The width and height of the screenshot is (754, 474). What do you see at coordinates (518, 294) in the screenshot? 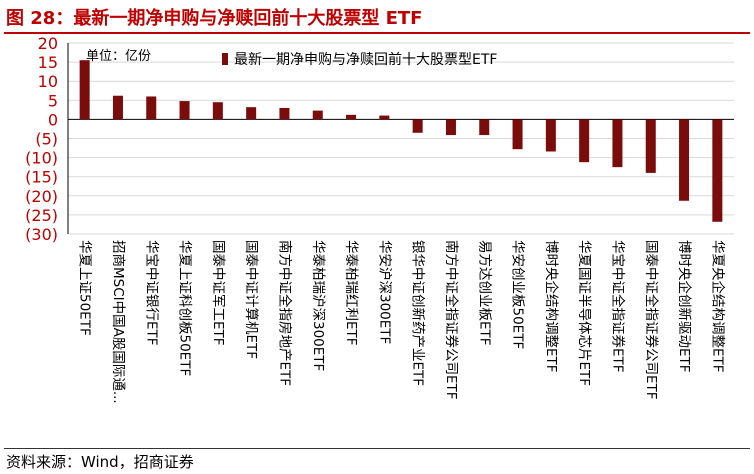
I see `x-tick-label: 华安创业板50ETF` at bounding box center [518, 294].